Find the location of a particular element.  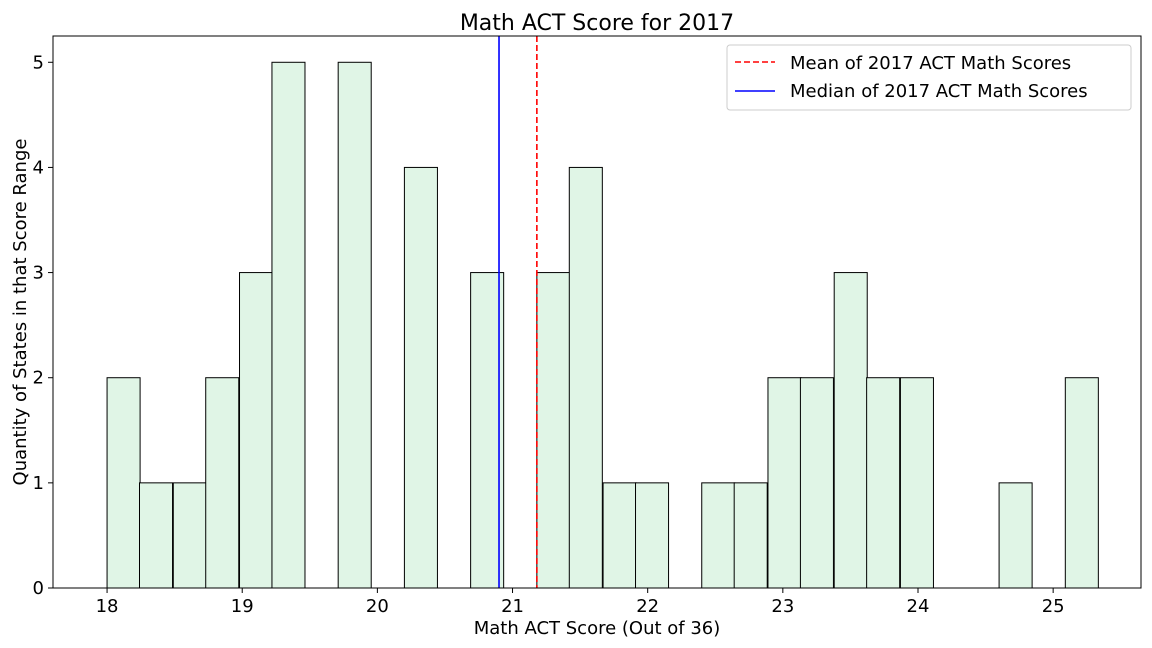

y-tick-label: 4 is located at coordinates (38, 167).